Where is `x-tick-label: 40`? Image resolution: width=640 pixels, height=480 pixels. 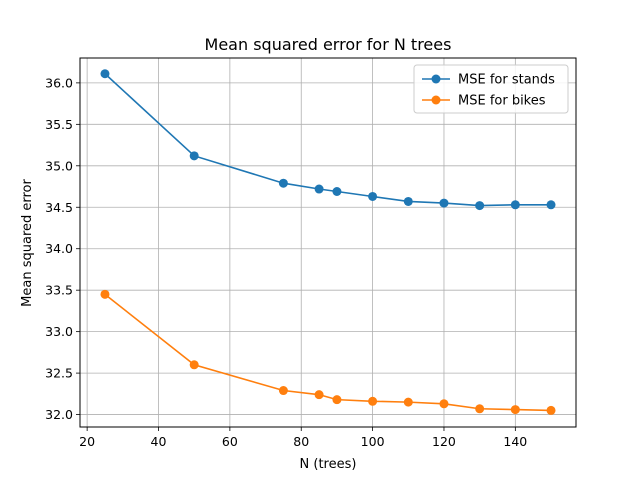 x-tick-label: 40 is located at coordinates (159, 441).